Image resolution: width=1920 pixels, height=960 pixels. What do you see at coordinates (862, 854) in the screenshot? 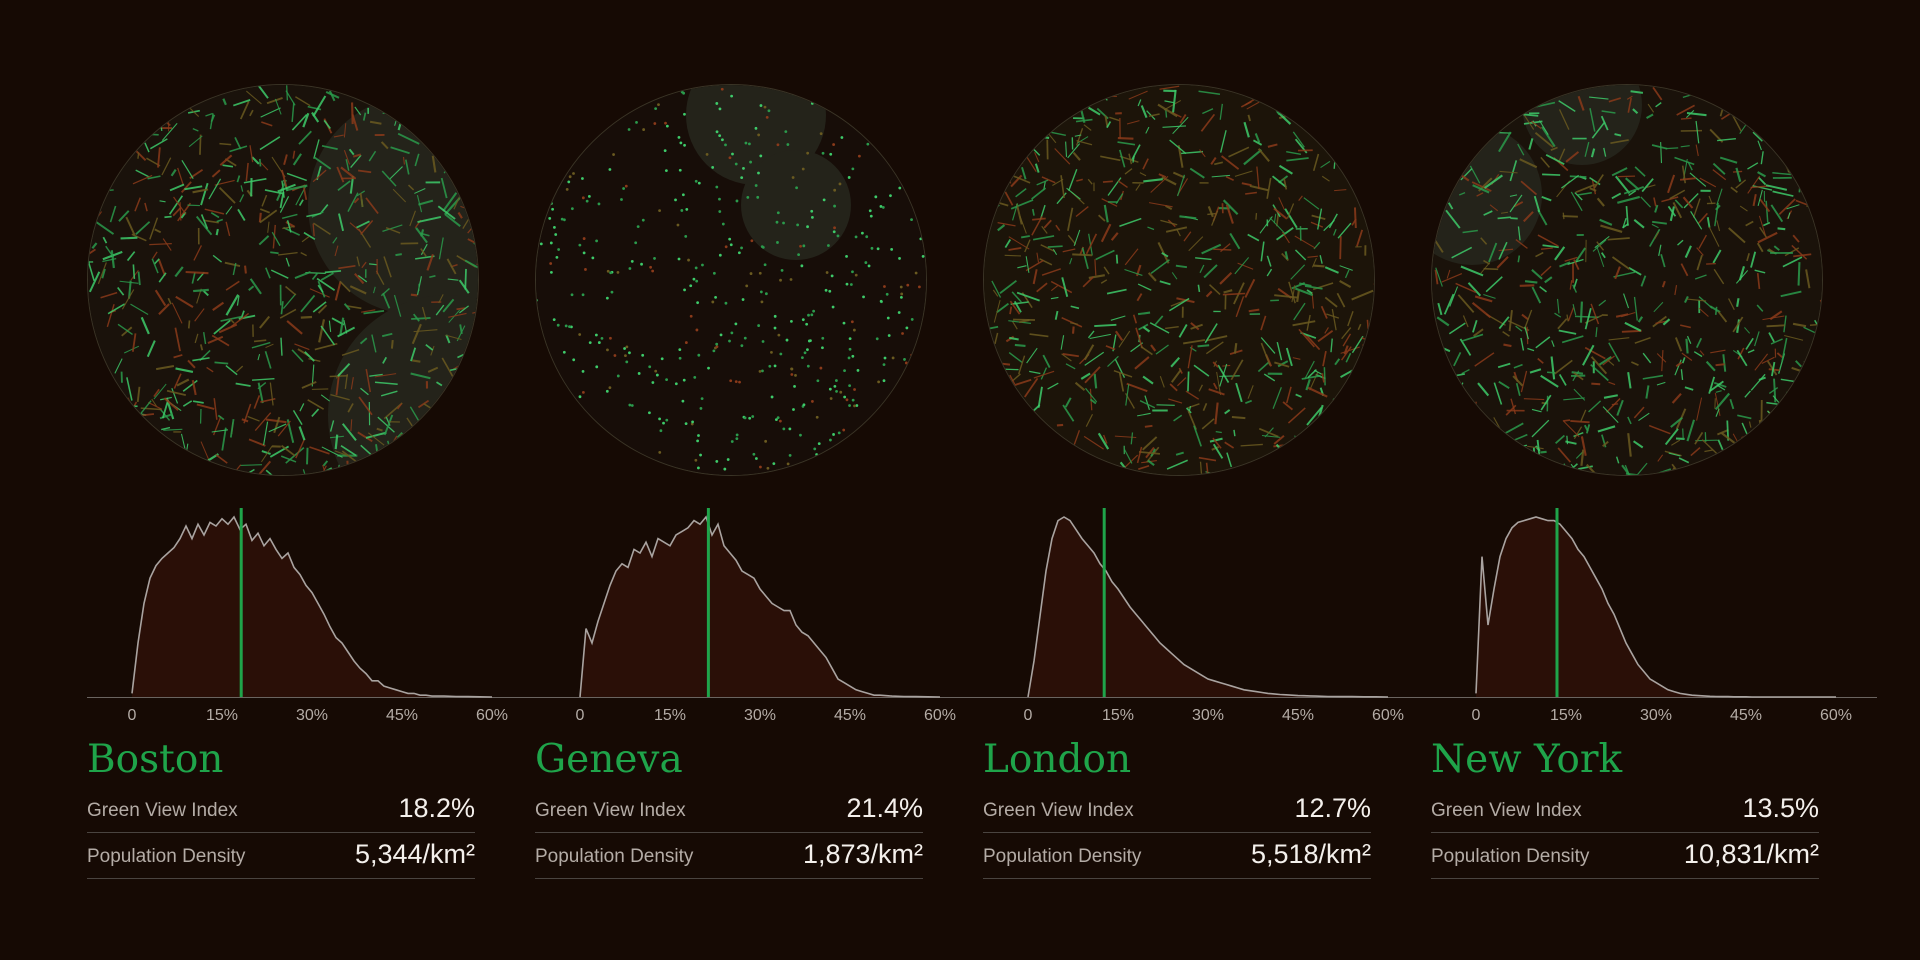
I see `population-value: 1,873/km²` at bounding box center [862, 854].